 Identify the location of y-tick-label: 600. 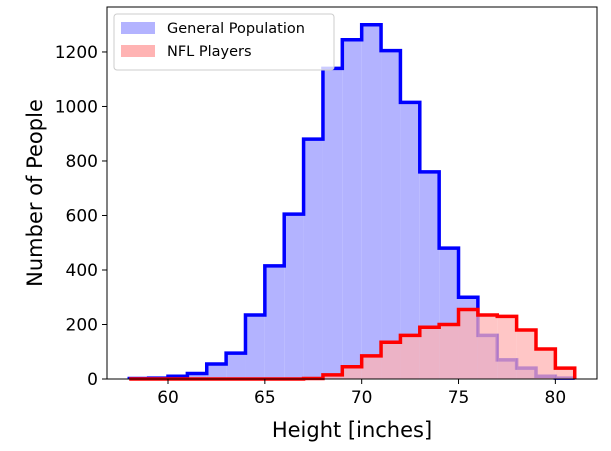
(82, 216).